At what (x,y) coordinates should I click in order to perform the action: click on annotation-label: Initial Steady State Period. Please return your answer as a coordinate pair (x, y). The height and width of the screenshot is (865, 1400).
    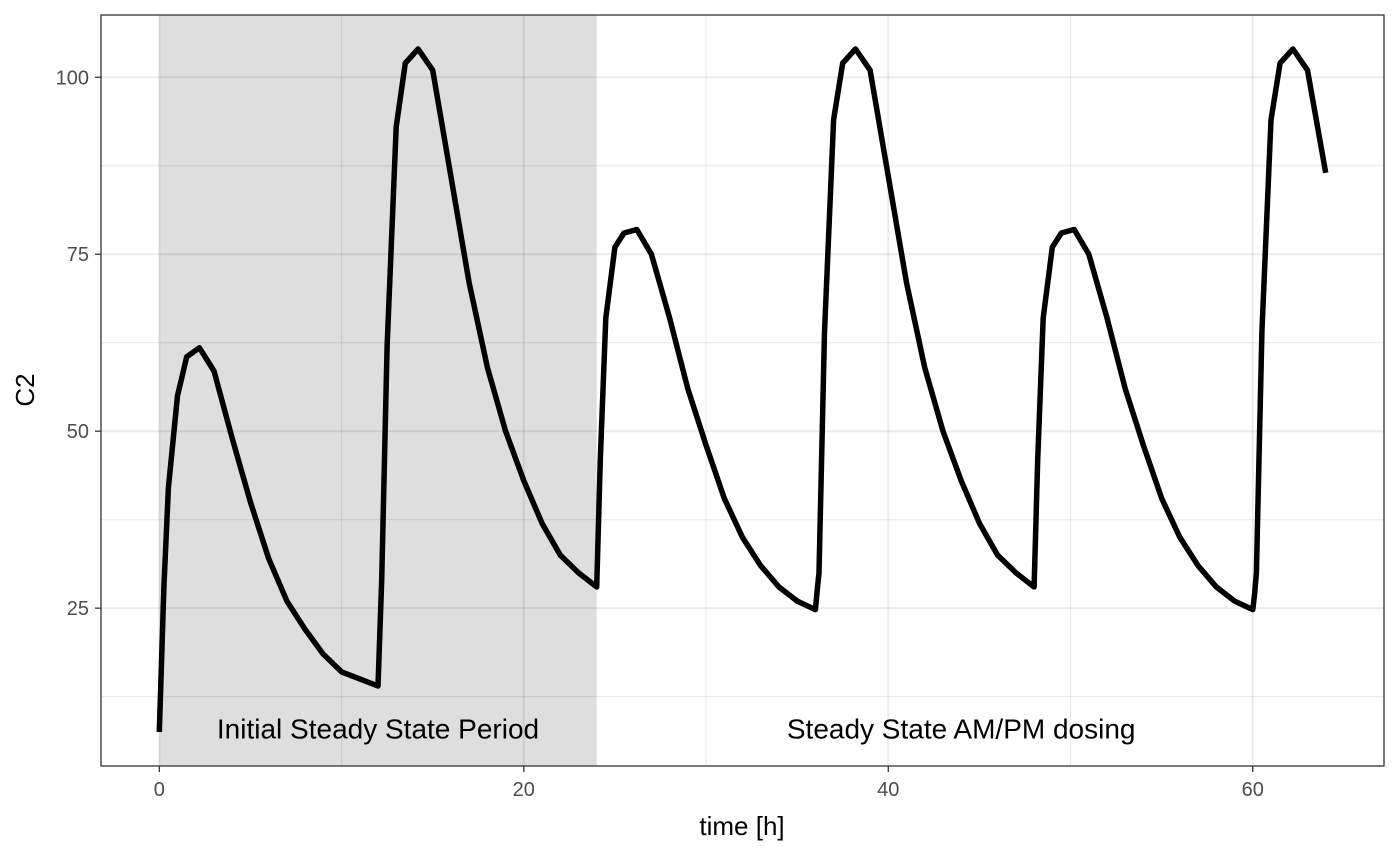
    Looking at the image, I should click on (378, 728).